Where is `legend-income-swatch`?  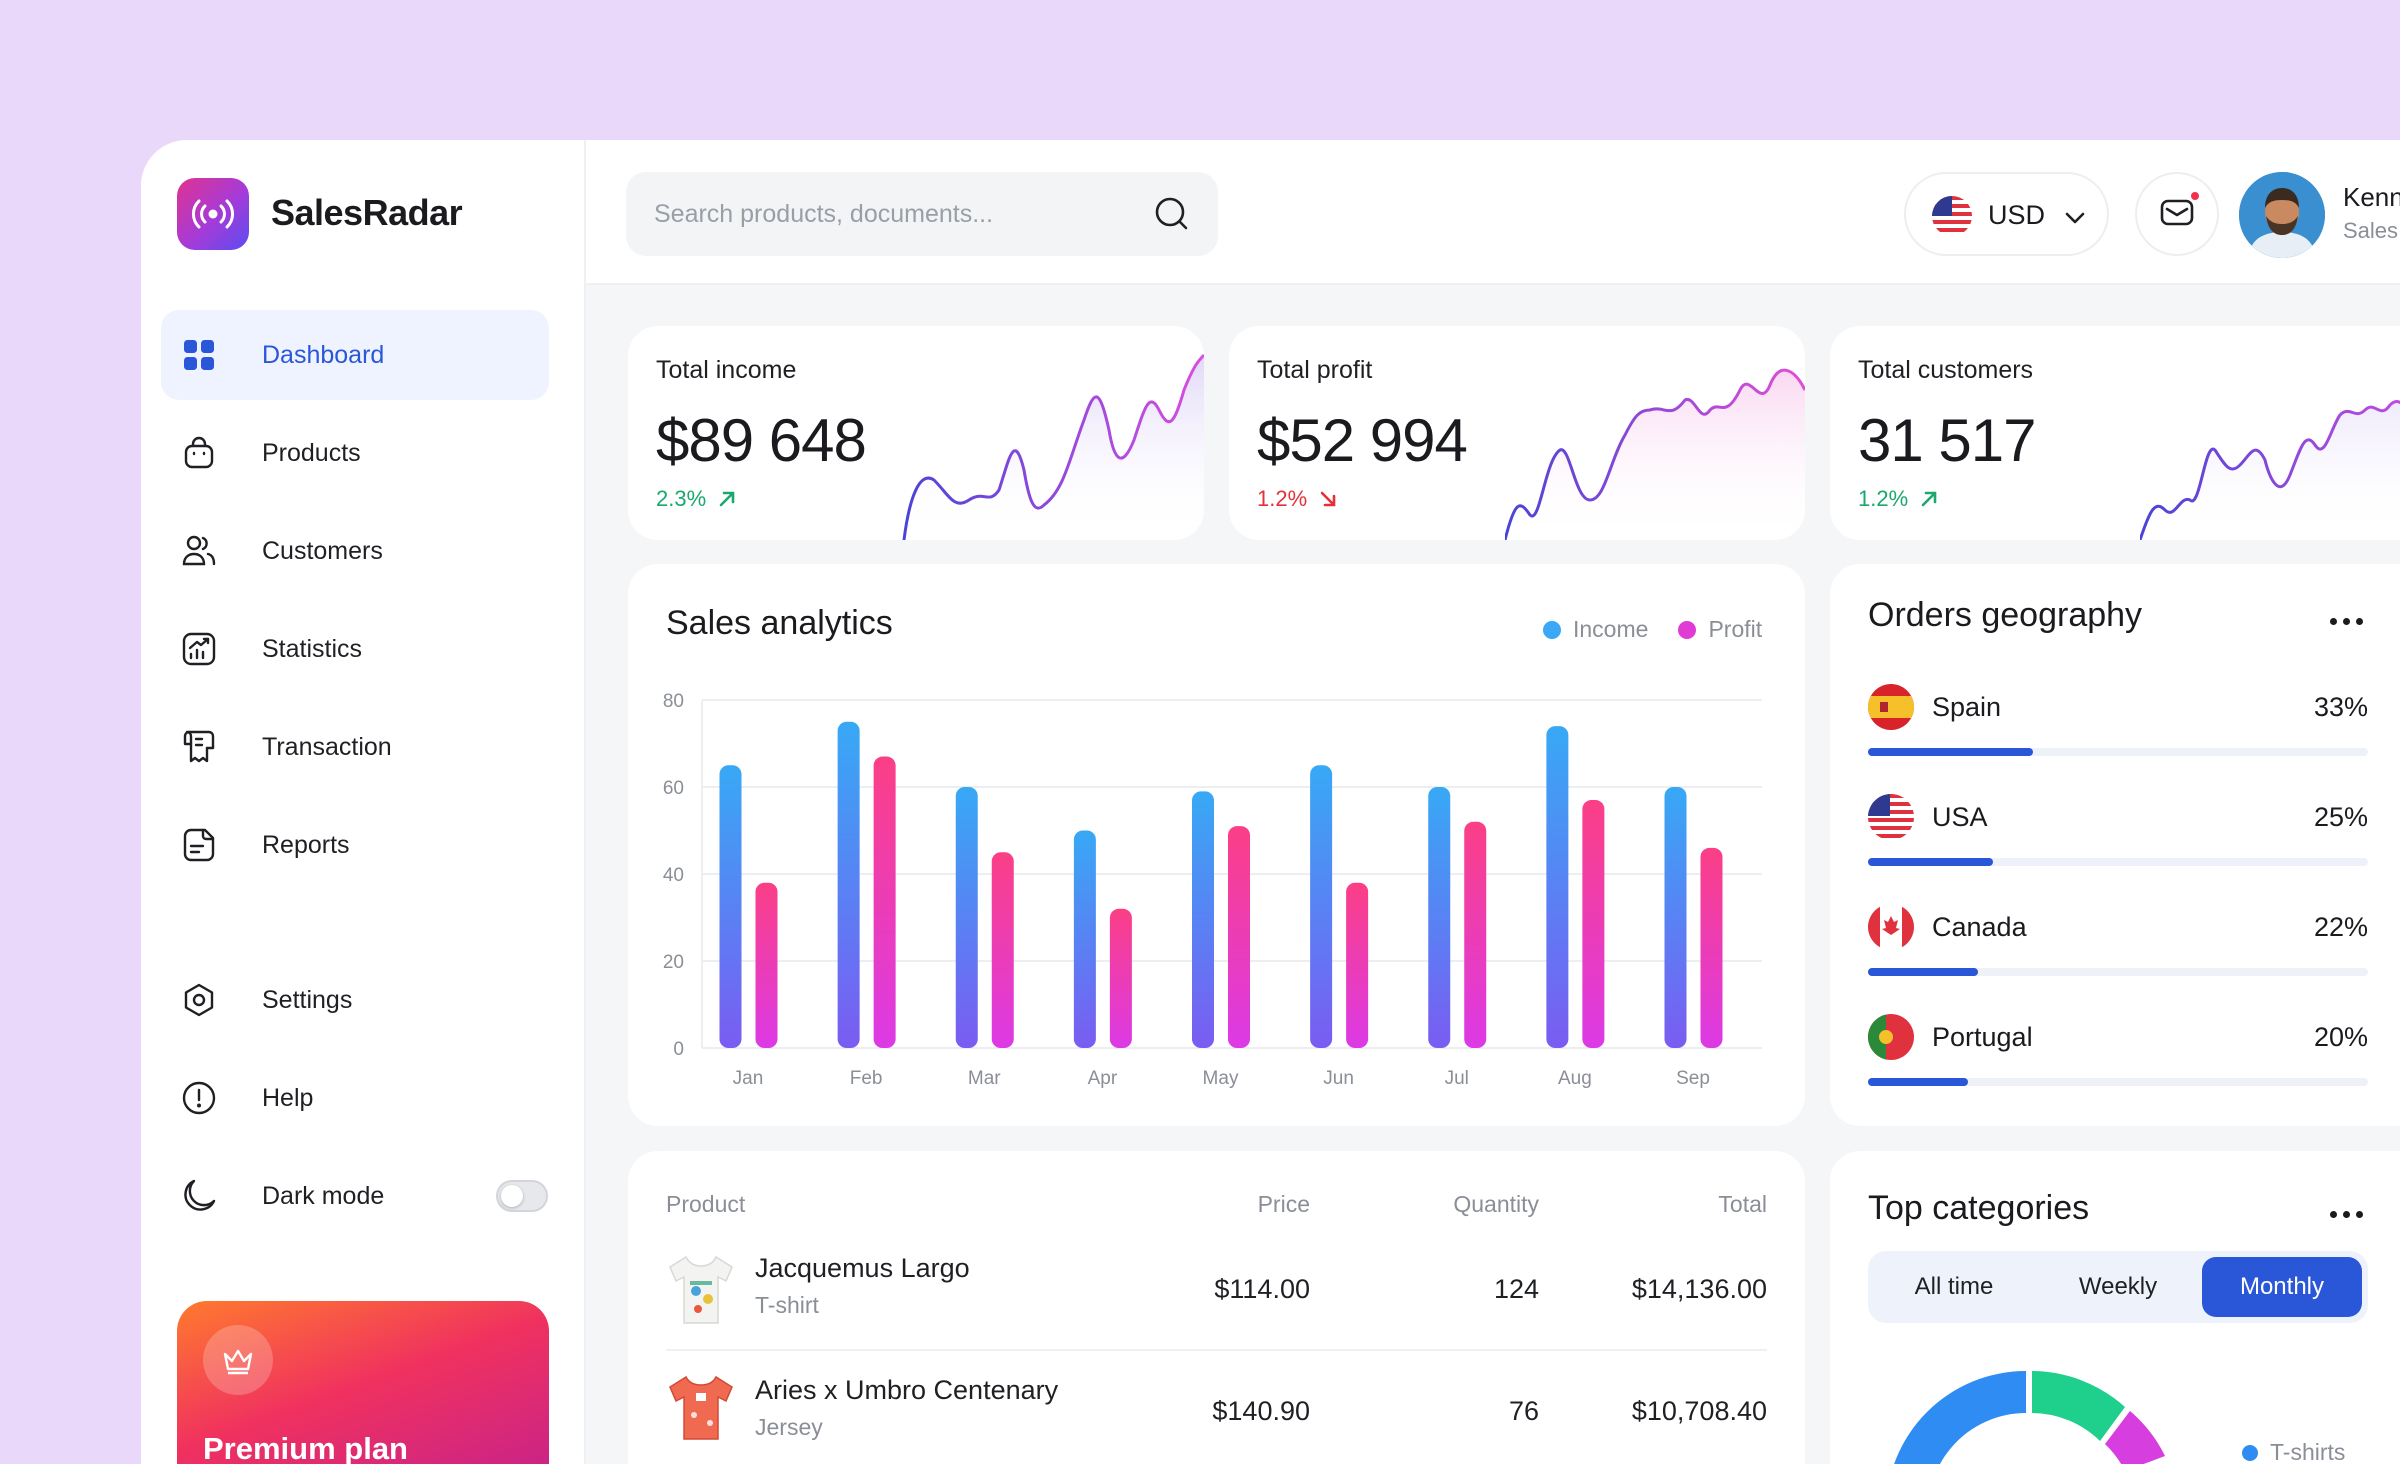
legend-income-swatch is located at coordinates (1552, 629).